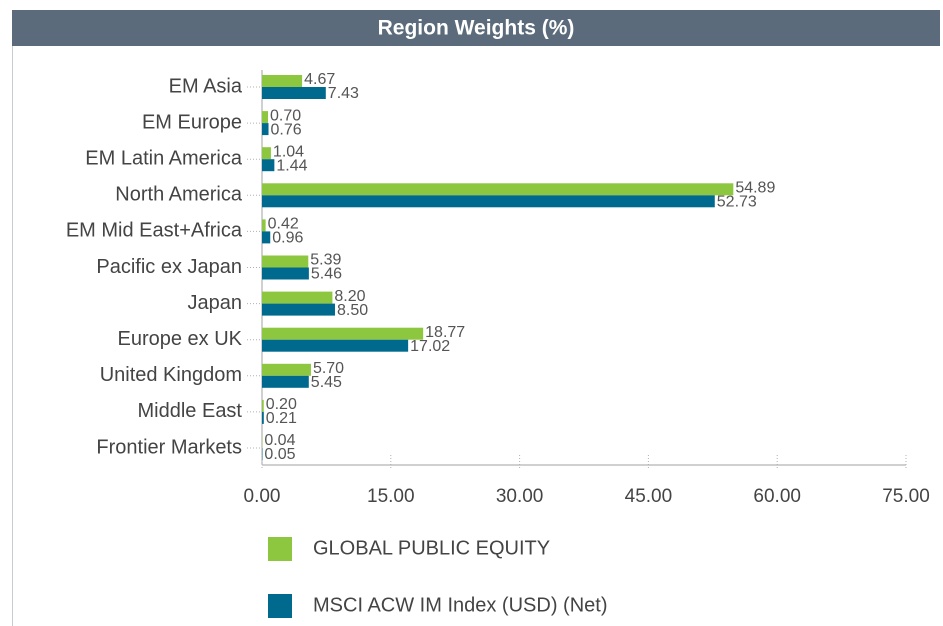 The width and height of the screenshot is (943, 626). What do you see at coordinates (262, 496) in the screenshot?
I see `x-tick-label: 0.00` at bounding box center [262, 496].